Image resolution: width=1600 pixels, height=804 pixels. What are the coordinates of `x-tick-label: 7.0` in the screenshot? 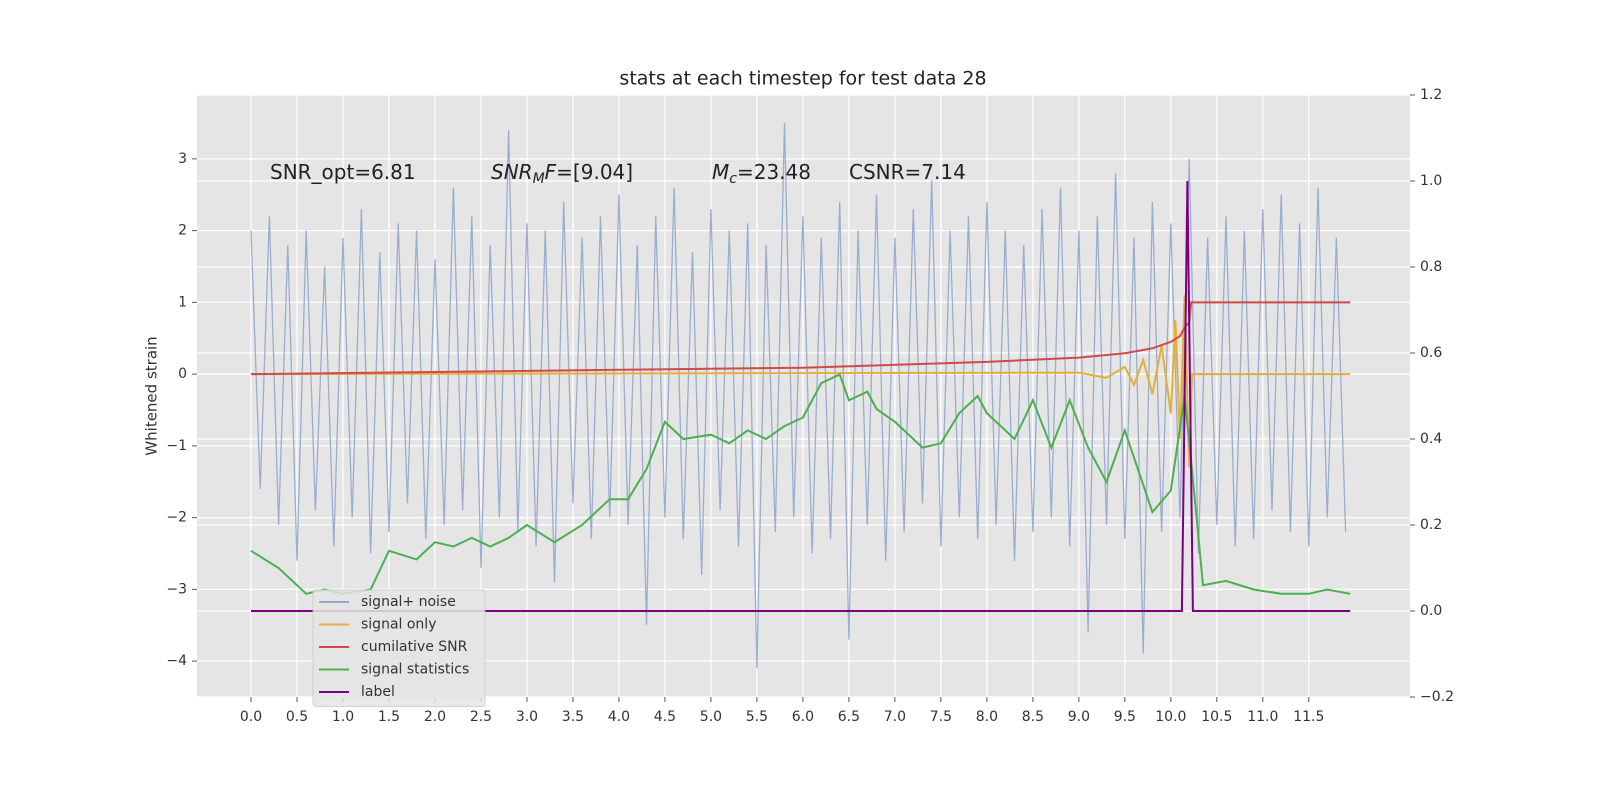 It's located at (895, 717).